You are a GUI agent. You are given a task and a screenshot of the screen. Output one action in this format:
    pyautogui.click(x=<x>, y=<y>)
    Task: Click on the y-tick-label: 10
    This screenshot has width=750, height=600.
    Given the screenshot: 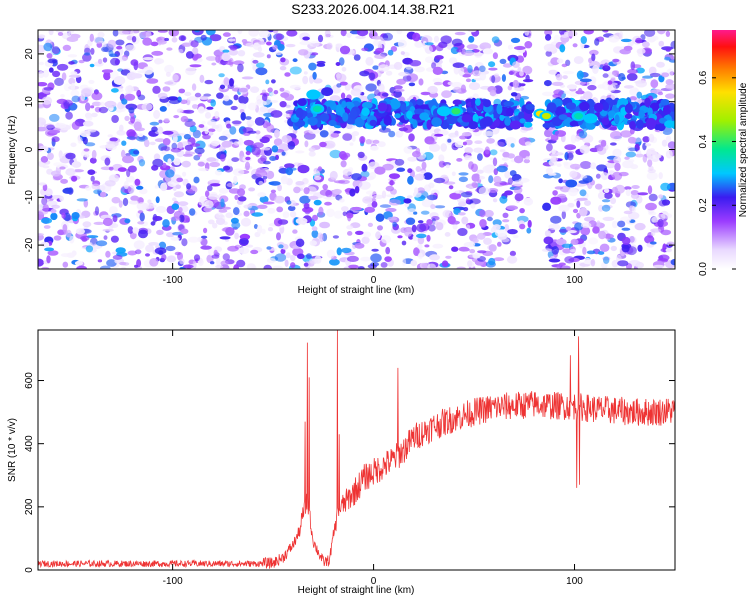 What is the action you would take?
    pyautogui.click(x=29, y=102)
    